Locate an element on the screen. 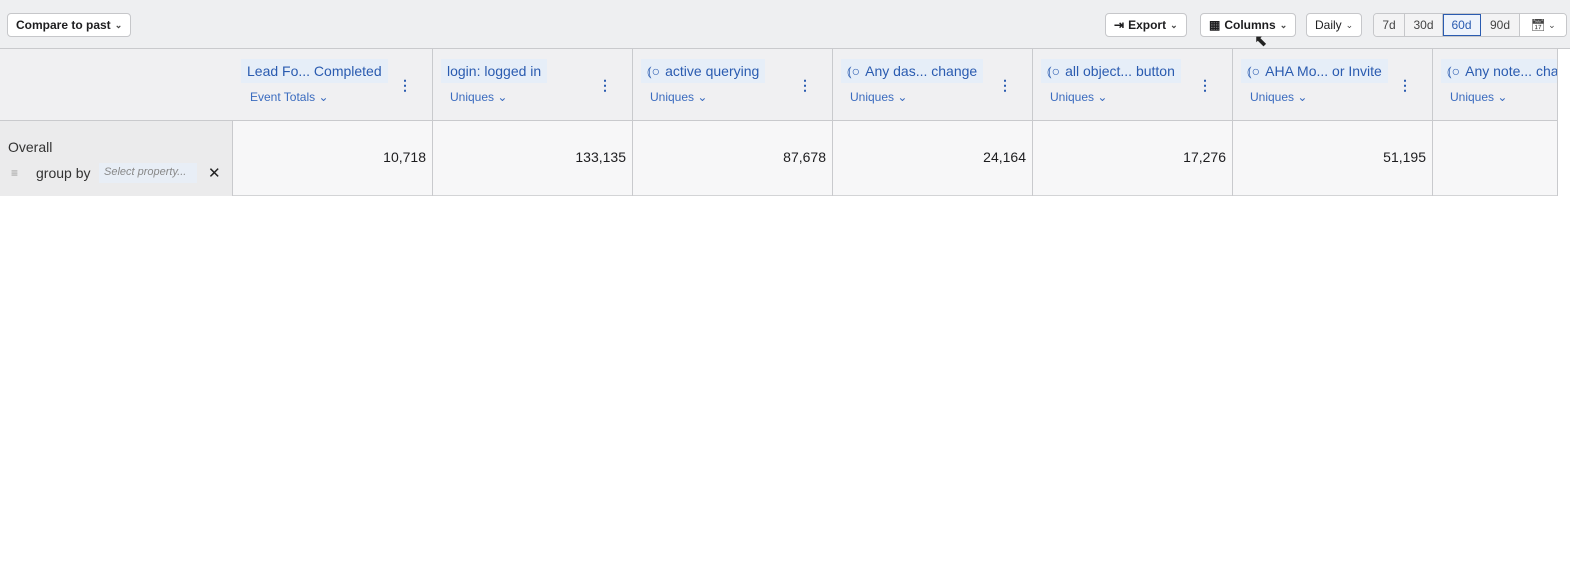 This screenshot has height=562, width=1570. column-title: ⦅○ all object... button is located at coordinates (1111, 71).